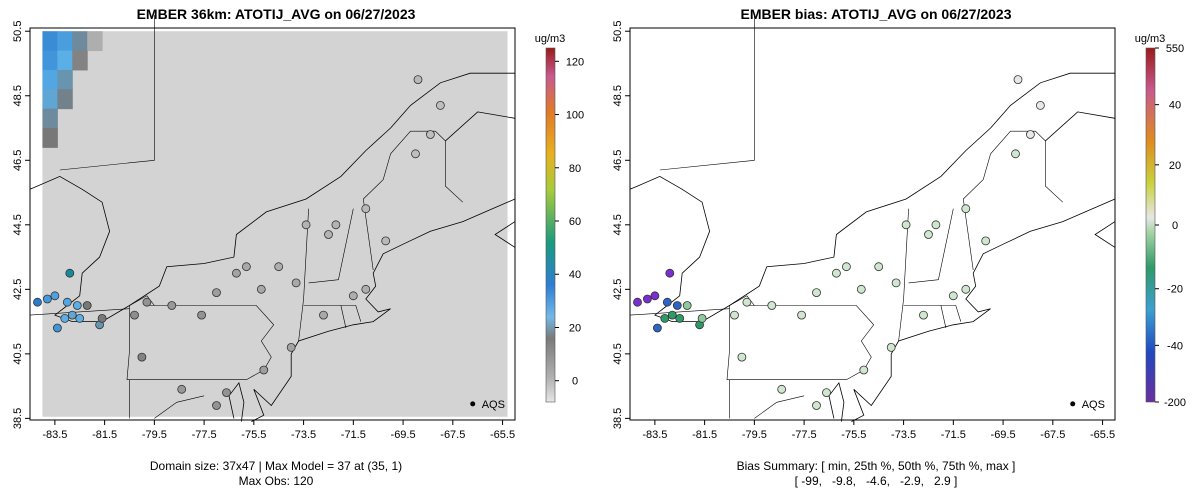 This screenshot has width=1200, height=502. What do you see at coordinates (154, 435) in the screenshot?
I see `x-tick-label: -79.5` at bounding box center [154, 435].